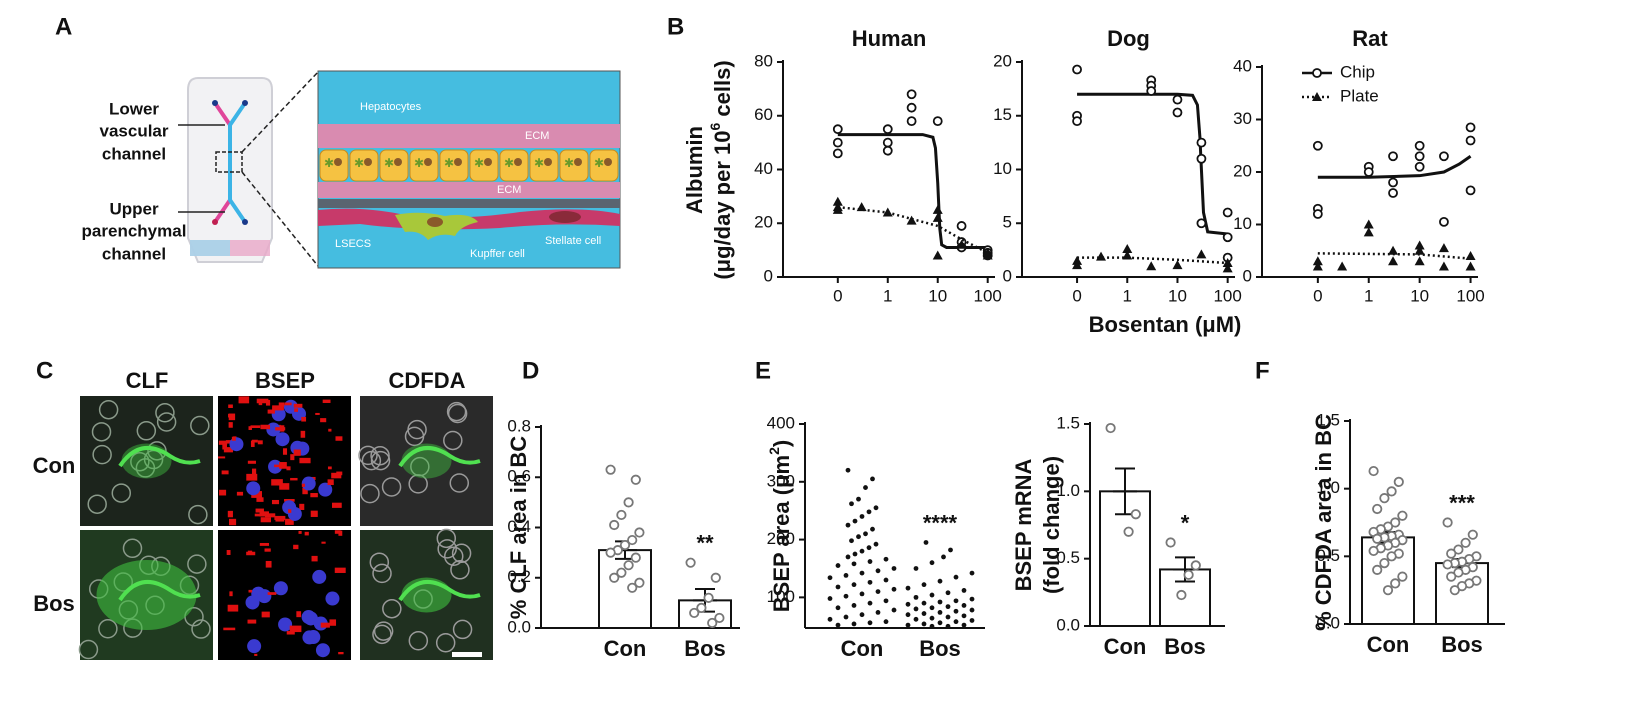 The width and height of the screenshot is (1641, 708). Describe the element at coordinates (1007, 275) in the screenshot. I see `y-tick-label: 0` at that location.